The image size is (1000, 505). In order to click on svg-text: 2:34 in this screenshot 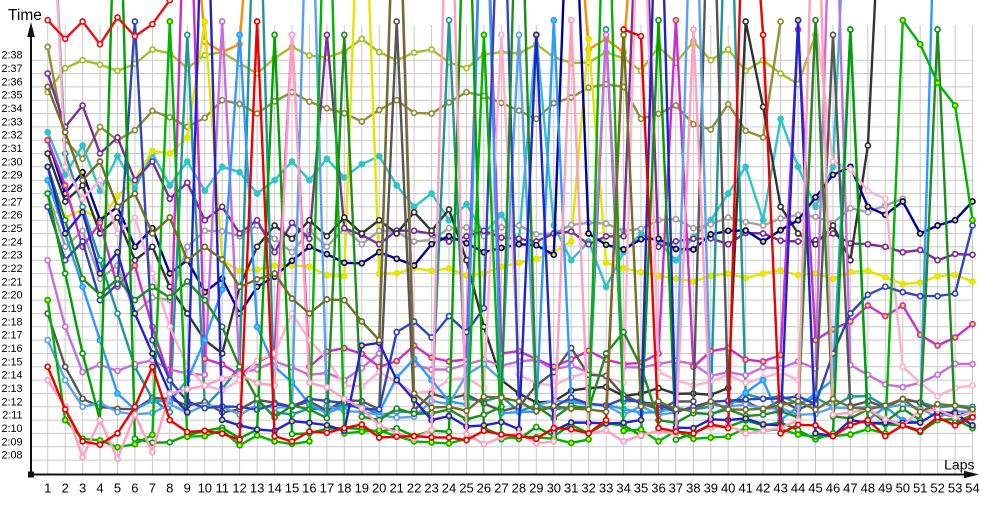, I will do `click(11, 109)`.